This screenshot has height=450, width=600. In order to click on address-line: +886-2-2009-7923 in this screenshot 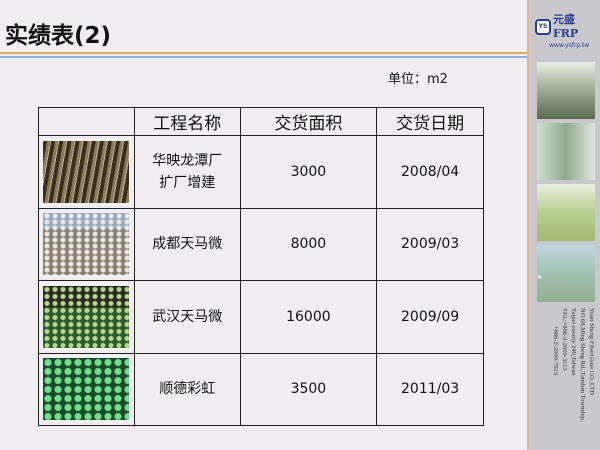, I will do `click(555, 351)`.